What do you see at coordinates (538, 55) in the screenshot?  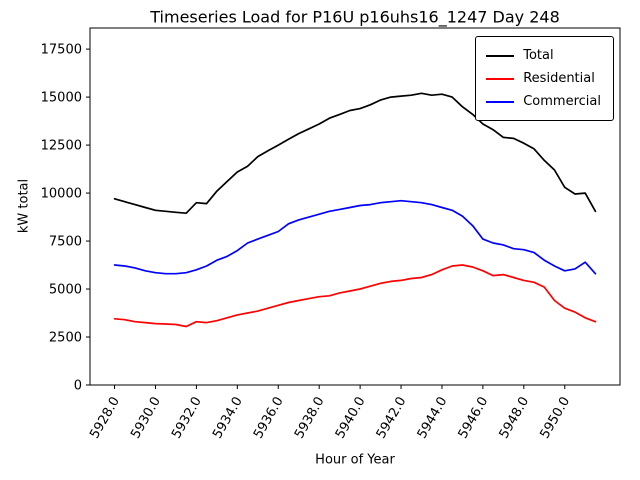 I see `legend-label-total: Total` at bounding box center [538, 55].